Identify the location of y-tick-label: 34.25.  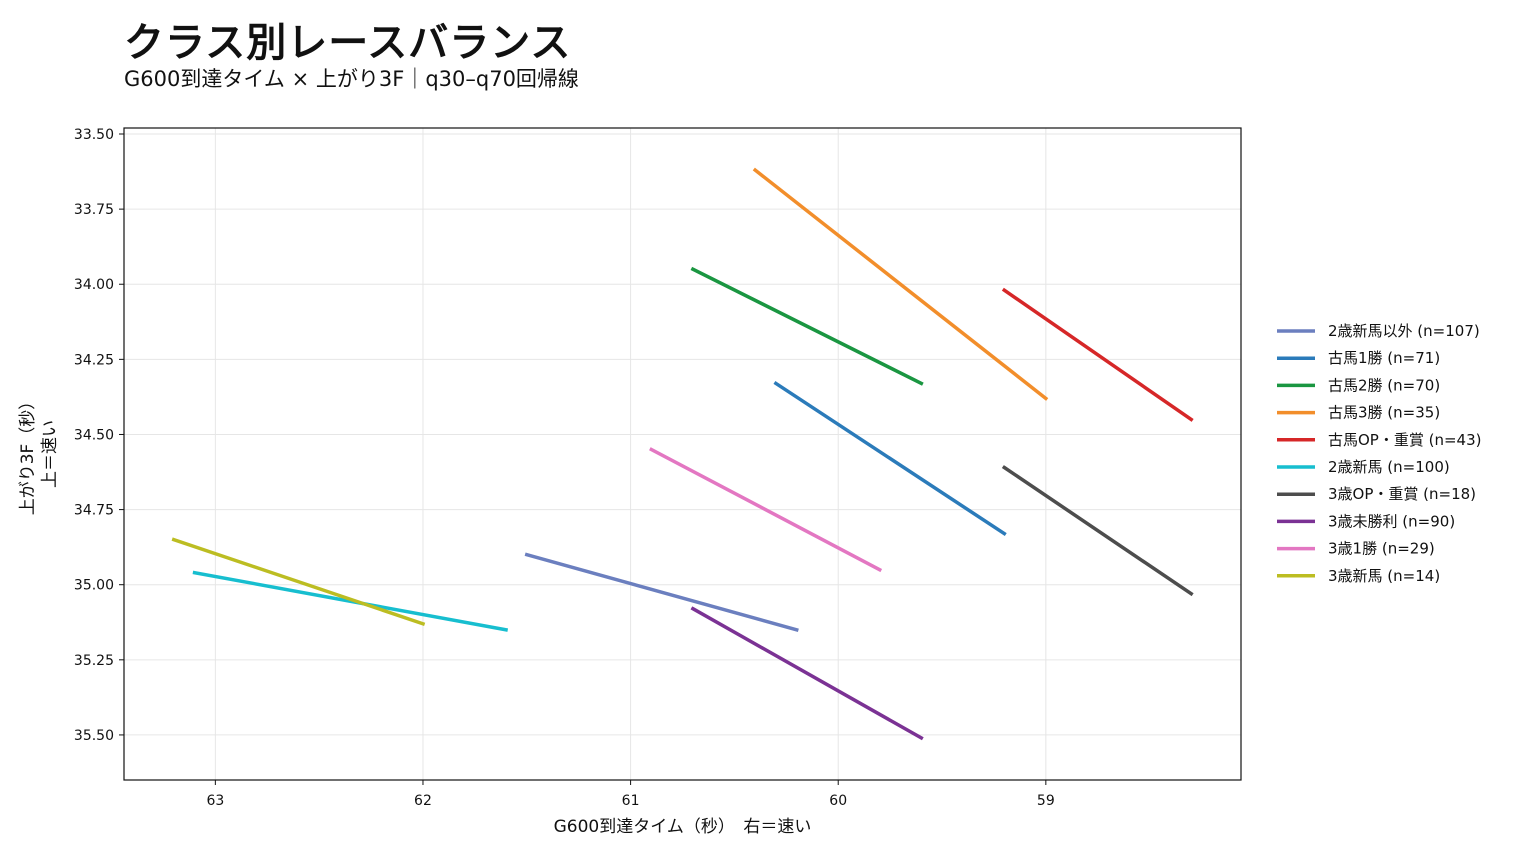
(94, 360).